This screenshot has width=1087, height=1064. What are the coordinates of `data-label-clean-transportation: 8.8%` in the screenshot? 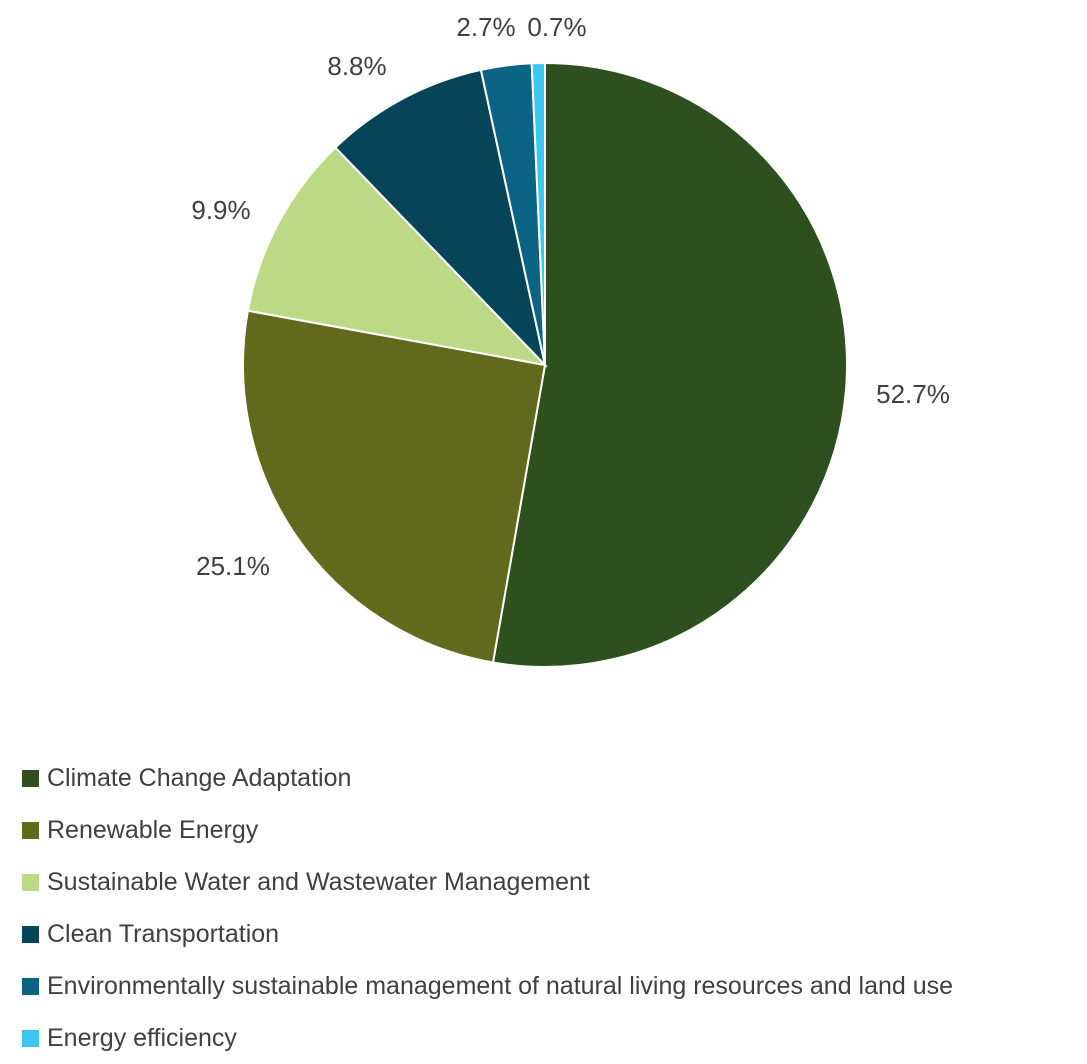 It's located at (356, 66).